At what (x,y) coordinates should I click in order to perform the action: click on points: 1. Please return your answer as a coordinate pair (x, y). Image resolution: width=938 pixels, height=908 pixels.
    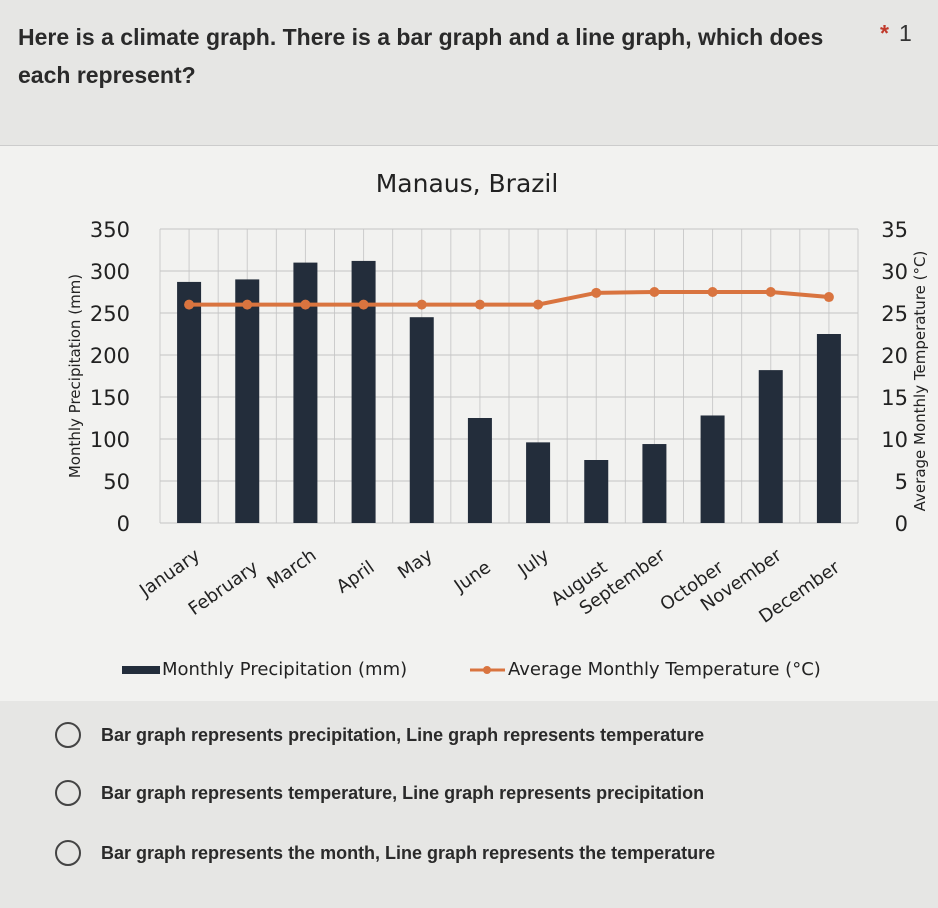
    Looking at the image, I should click on (905, 33).